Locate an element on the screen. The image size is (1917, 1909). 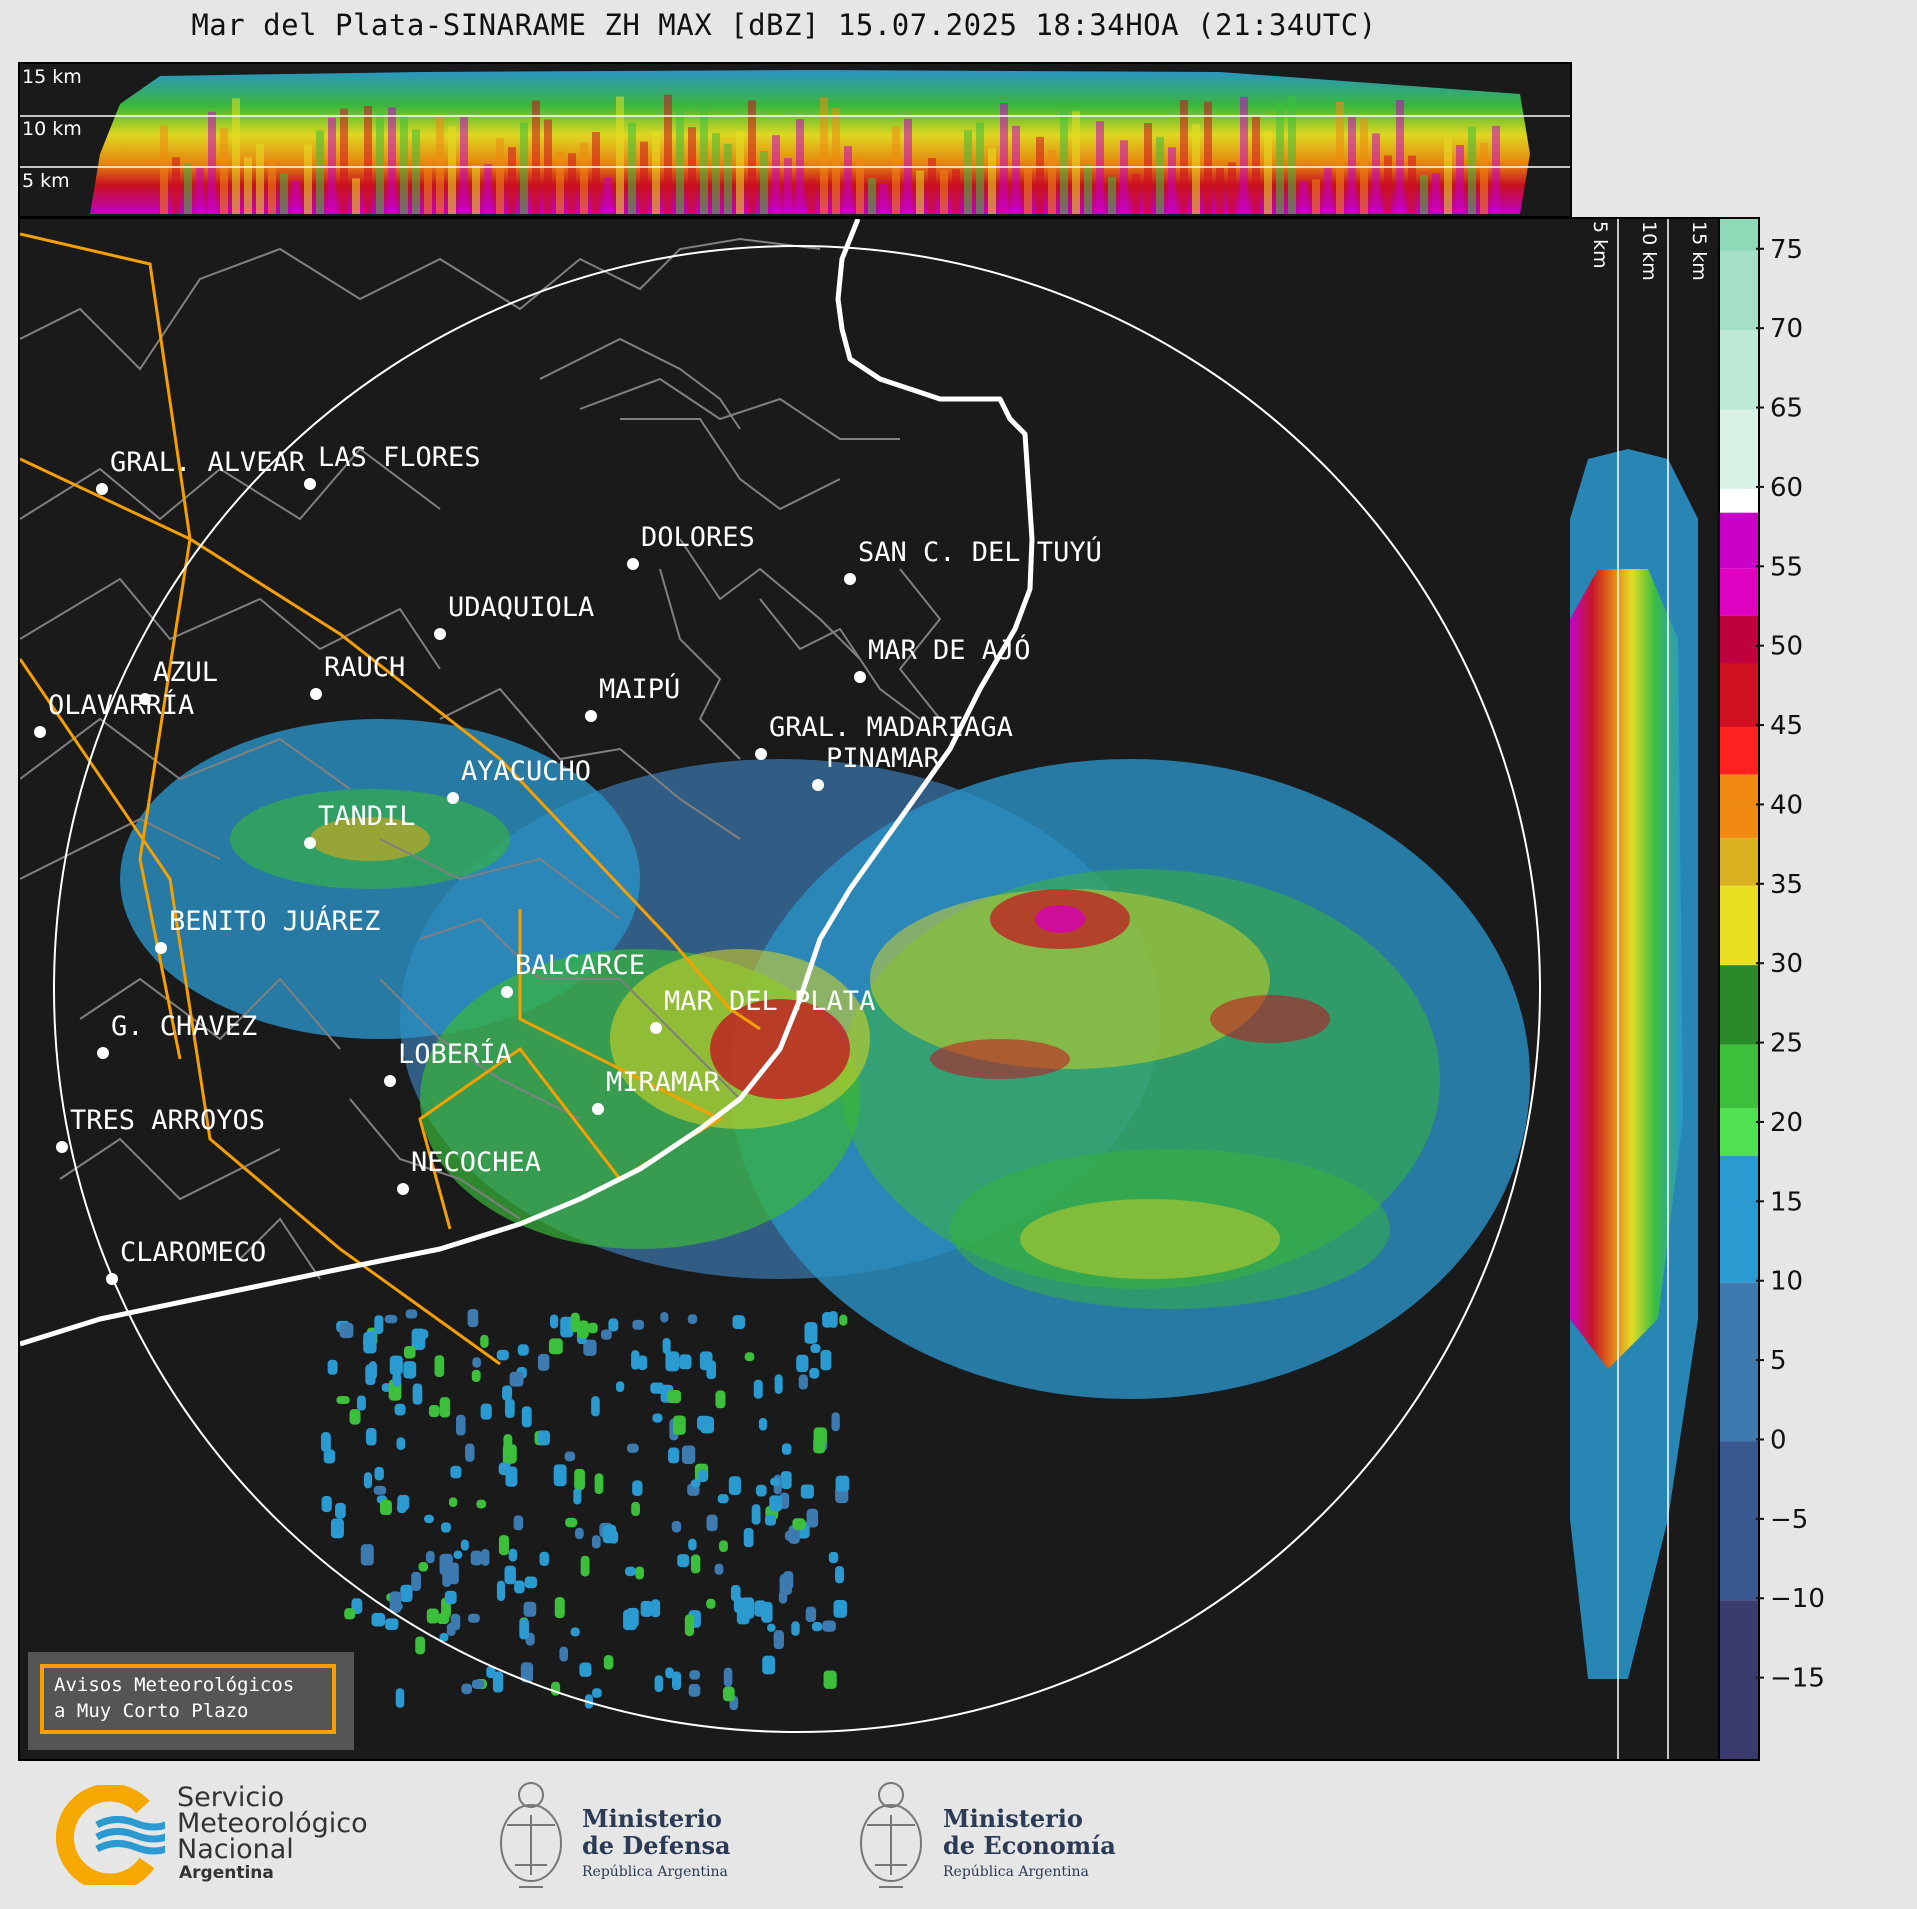
dbz-colorbar is located at coordinates (1739, 989).